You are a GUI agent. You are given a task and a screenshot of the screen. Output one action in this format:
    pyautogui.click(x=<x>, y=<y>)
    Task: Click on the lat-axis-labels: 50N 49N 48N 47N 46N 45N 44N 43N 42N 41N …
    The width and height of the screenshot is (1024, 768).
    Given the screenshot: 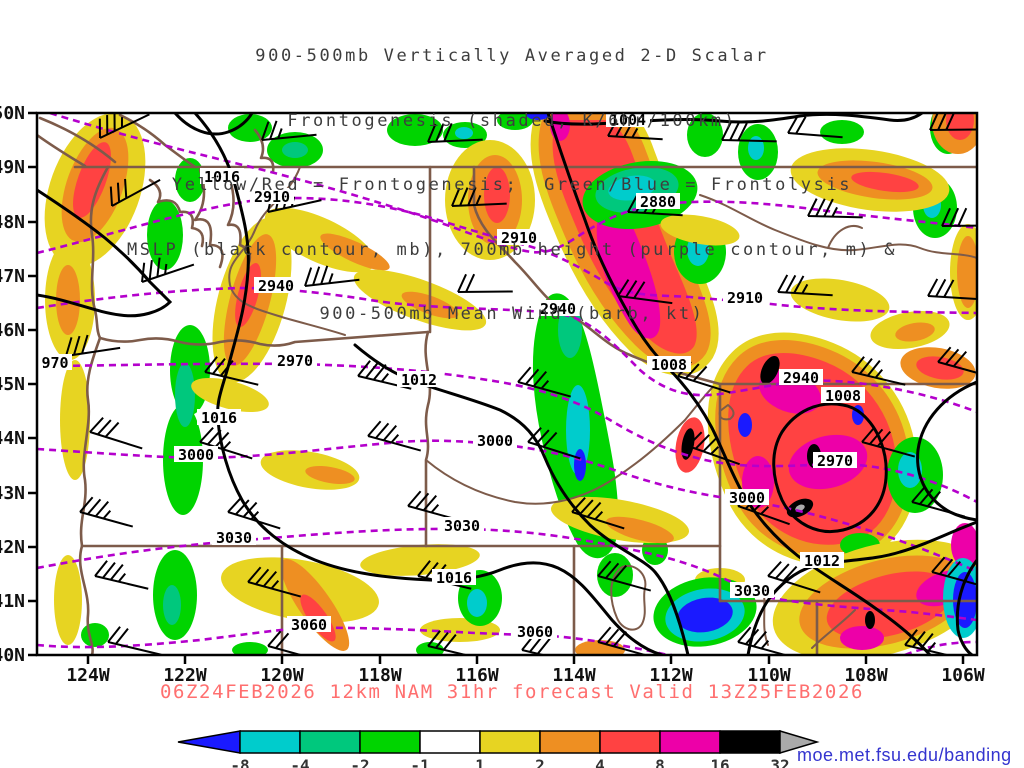 What is the action you would take?
    pyautogui.click(x=12, y=384)
    